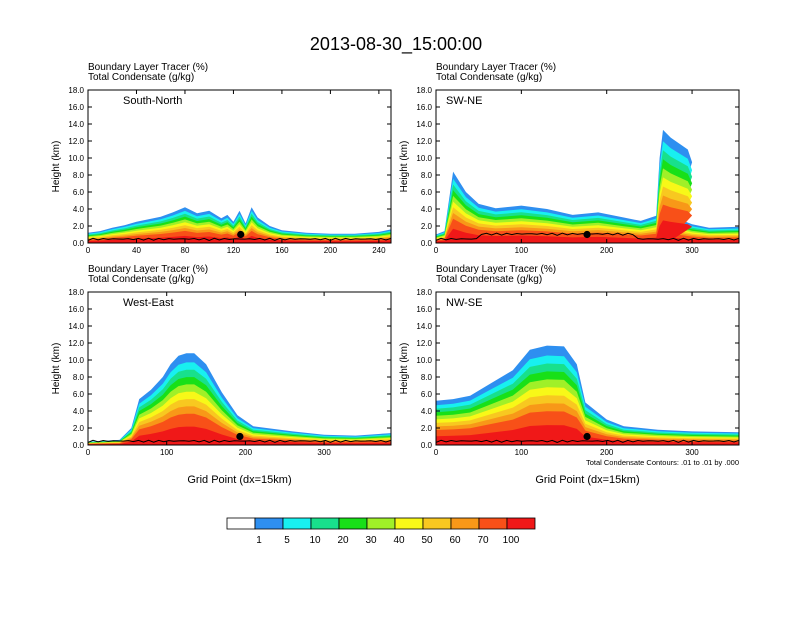 The width and height of the screenshot is (792, 617). Describe the element at coordinates (259, 540) in the screenshot. I see `colorbar-label: 1` at that location.